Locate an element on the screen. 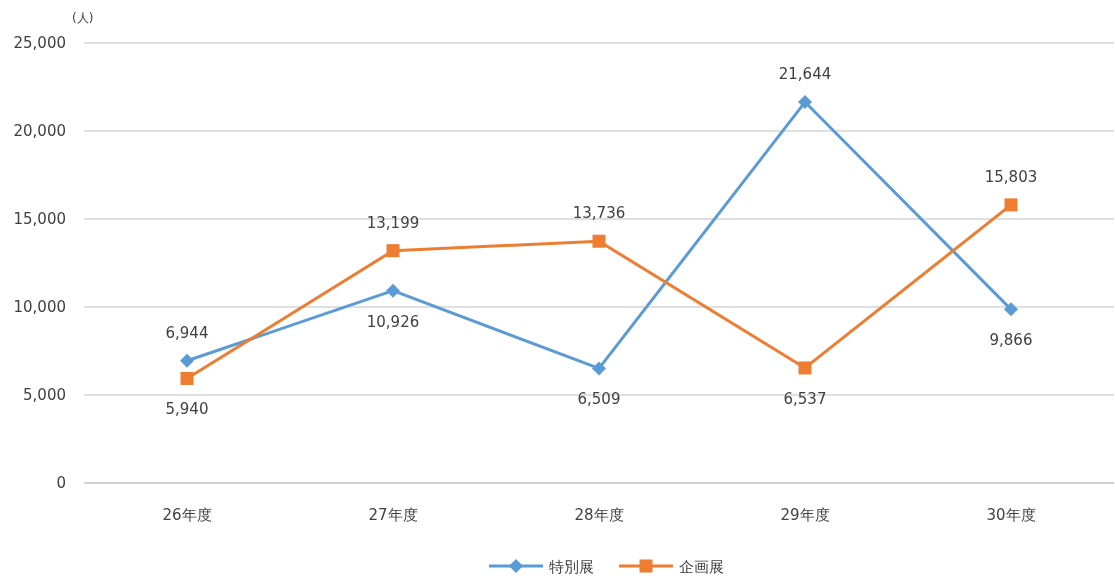 This screenshot has width=1115, height=578. data-label: 13,736 is located at coordinates (599, 213).